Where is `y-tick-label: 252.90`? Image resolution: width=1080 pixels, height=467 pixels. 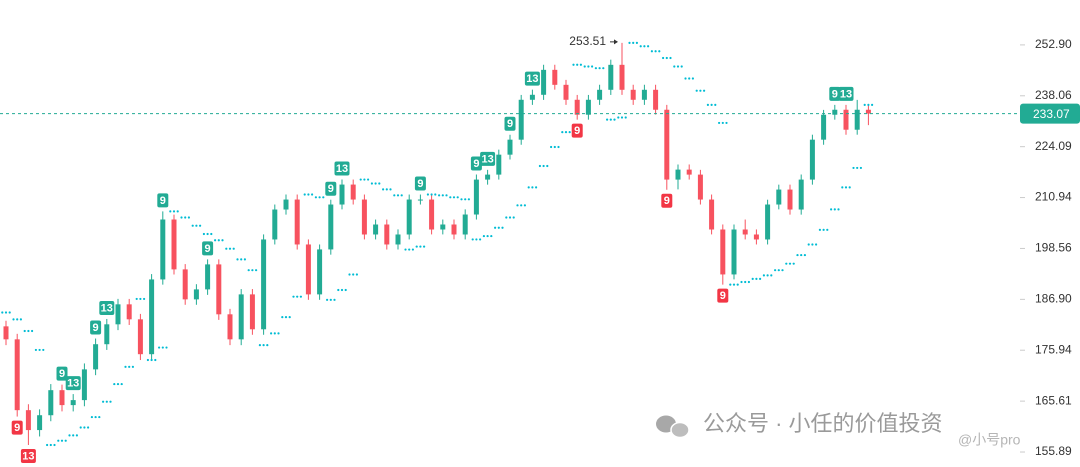 y-tick-label: 252.90 is located at coordinates (1053, 44).